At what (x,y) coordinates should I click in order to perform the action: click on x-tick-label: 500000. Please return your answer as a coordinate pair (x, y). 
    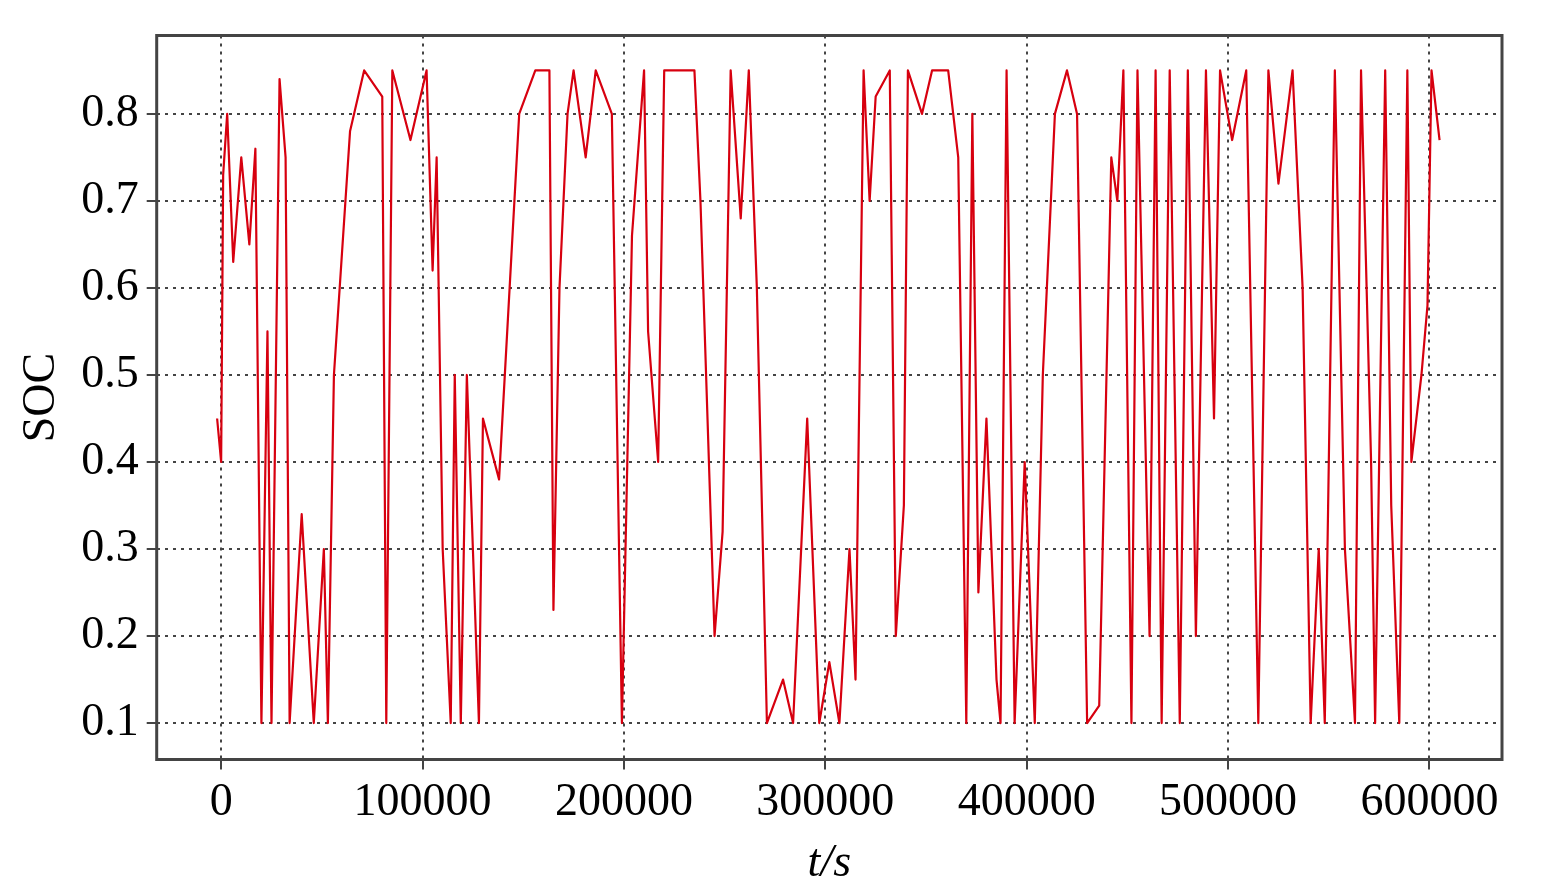
    Looking at the image, I should click on (1228, 800).